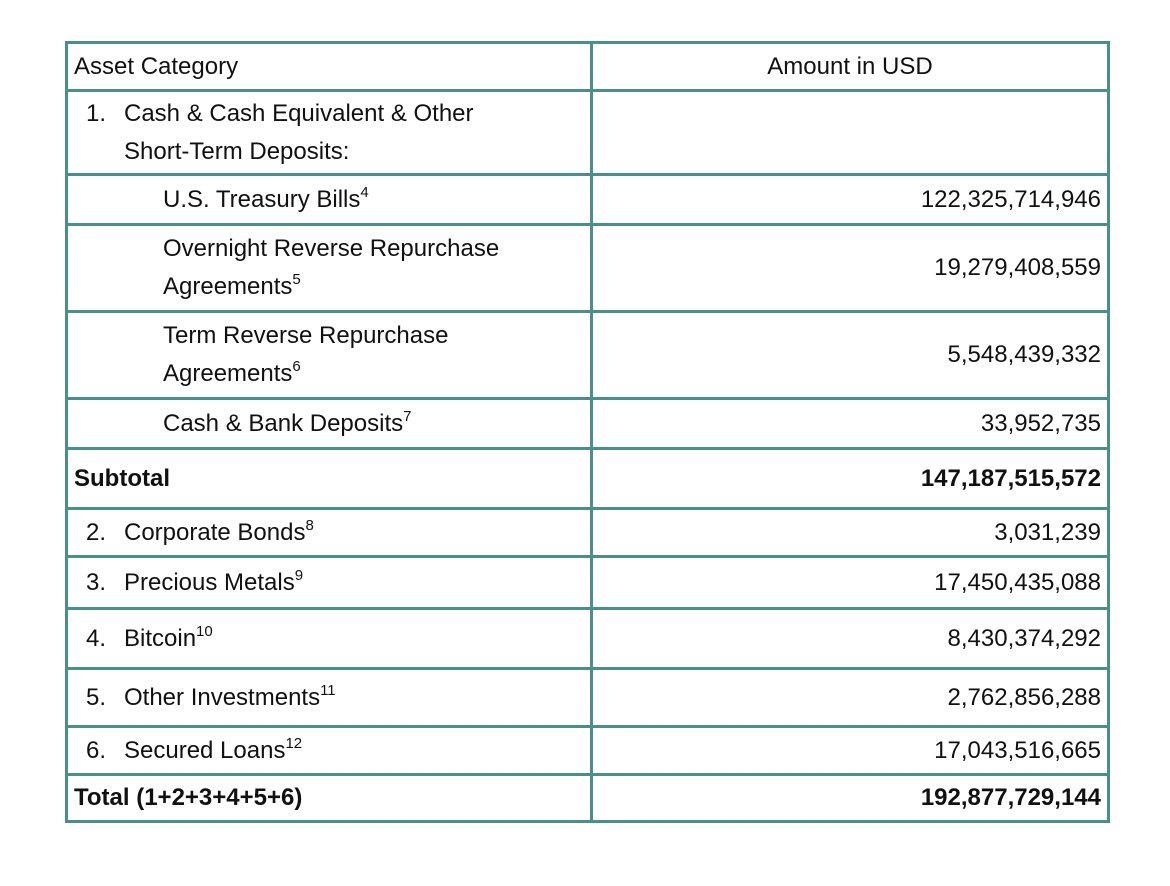  Describe the element at coordinates (237, 151) in the screenshot. I see `category-label-line2: Short-Term Deposits:` at that location.